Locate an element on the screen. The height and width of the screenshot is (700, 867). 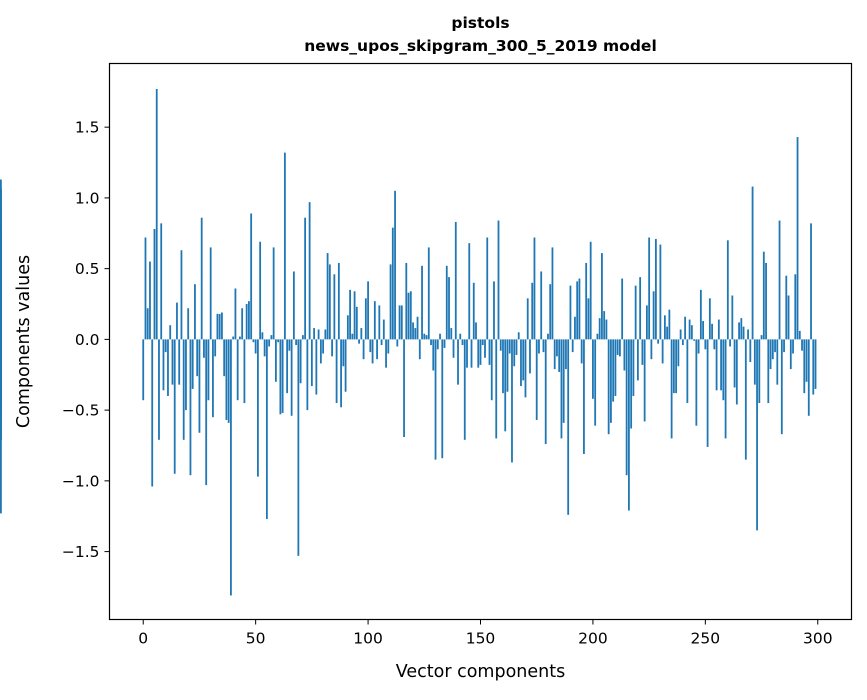
y-axis-label: Components values is located at coordinates (24, 341).